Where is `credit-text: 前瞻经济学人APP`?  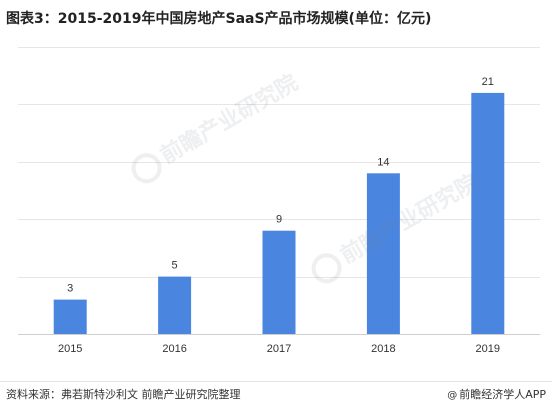
credit-text: 前瞻经济学人APP is located at coordinates (502, 394).